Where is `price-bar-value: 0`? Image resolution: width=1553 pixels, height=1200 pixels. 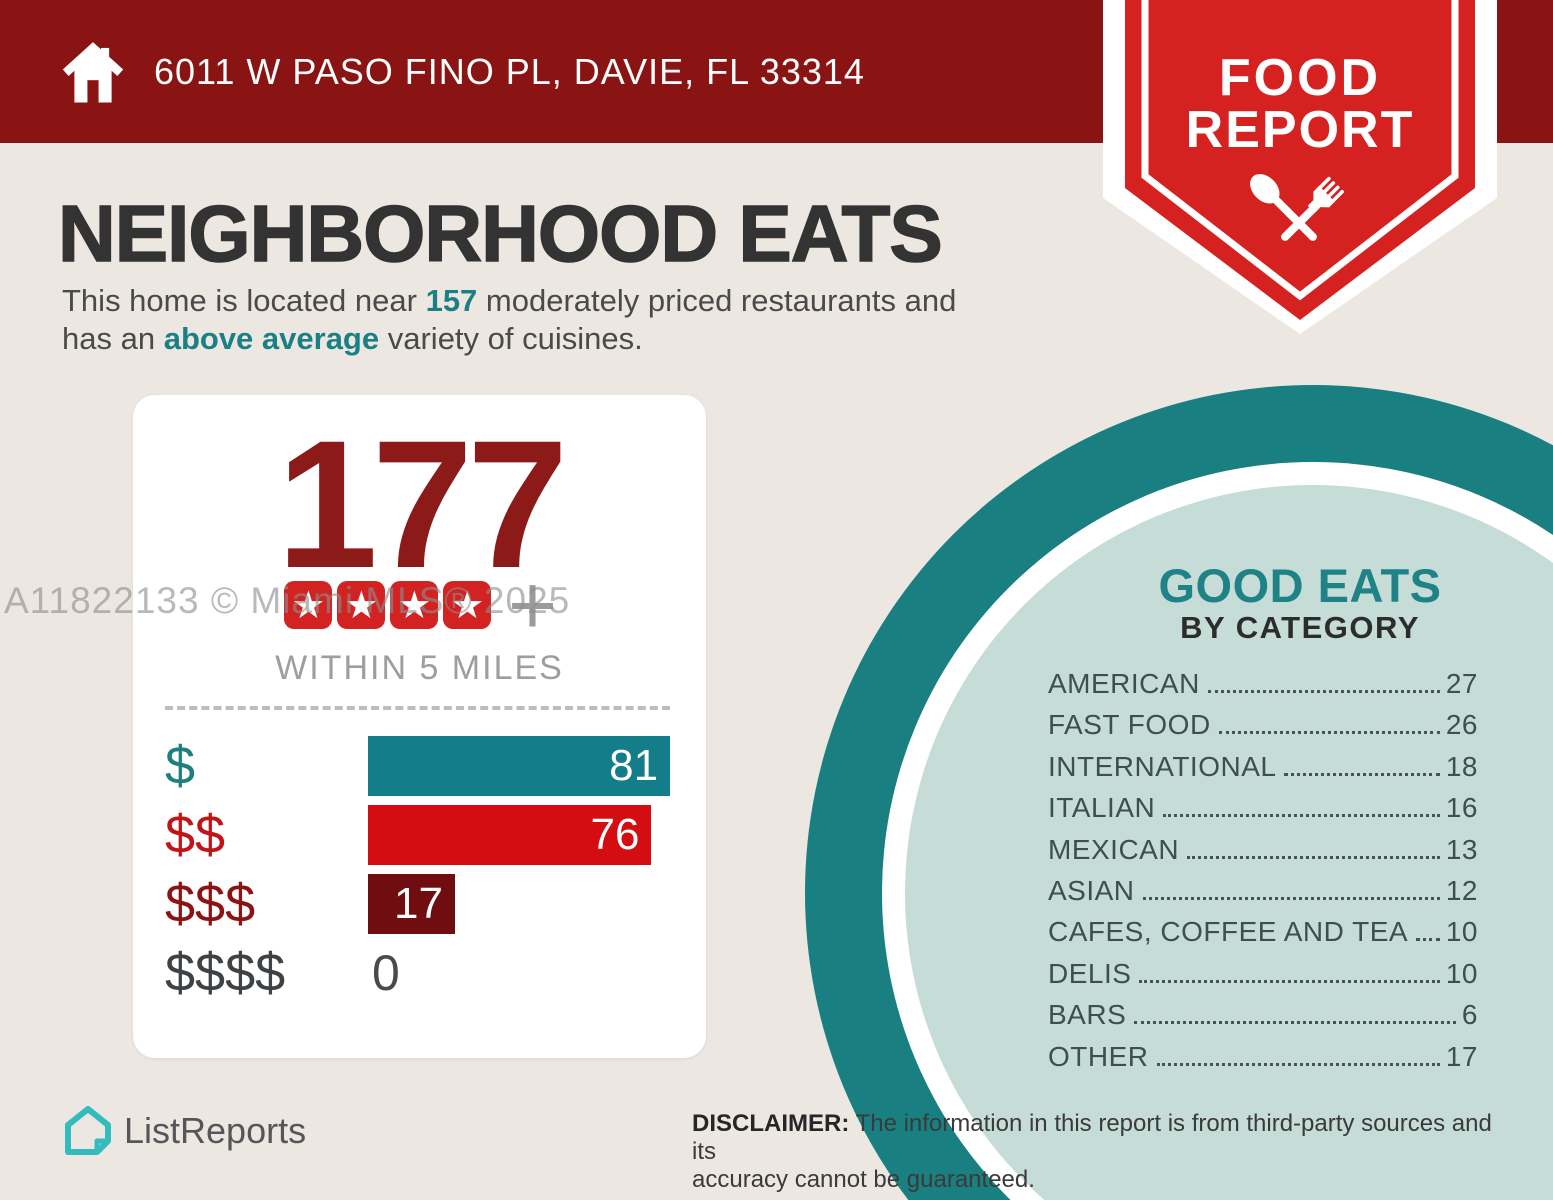 price-bar-value: 0 is located at coordinates (386, 973).